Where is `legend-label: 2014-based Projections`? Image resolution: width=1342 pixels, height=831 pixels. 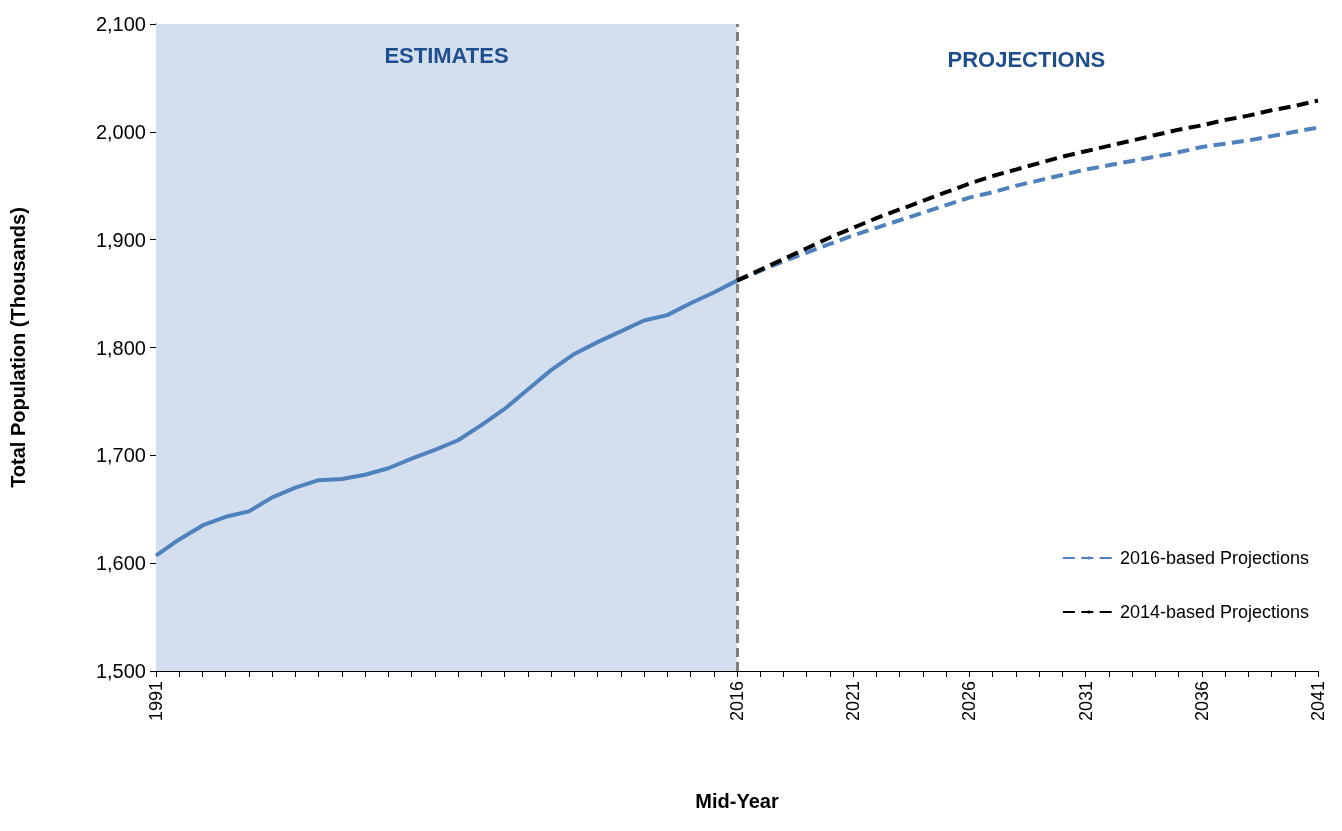
legend-label: 2014-based Projections is located at coordinates (1214, 612).